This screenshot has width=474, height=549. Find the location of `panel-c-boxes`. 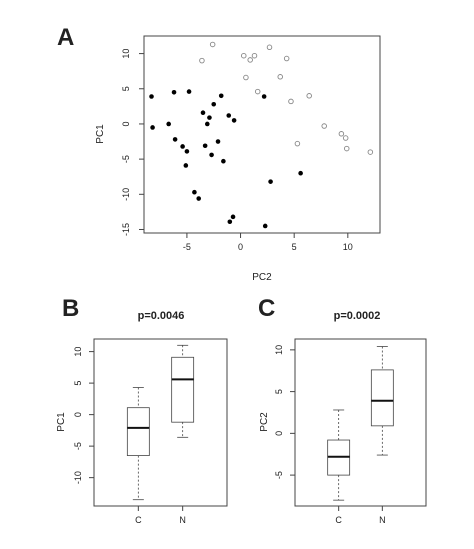

panel-c-boxes is located at coordinates (360, 423).